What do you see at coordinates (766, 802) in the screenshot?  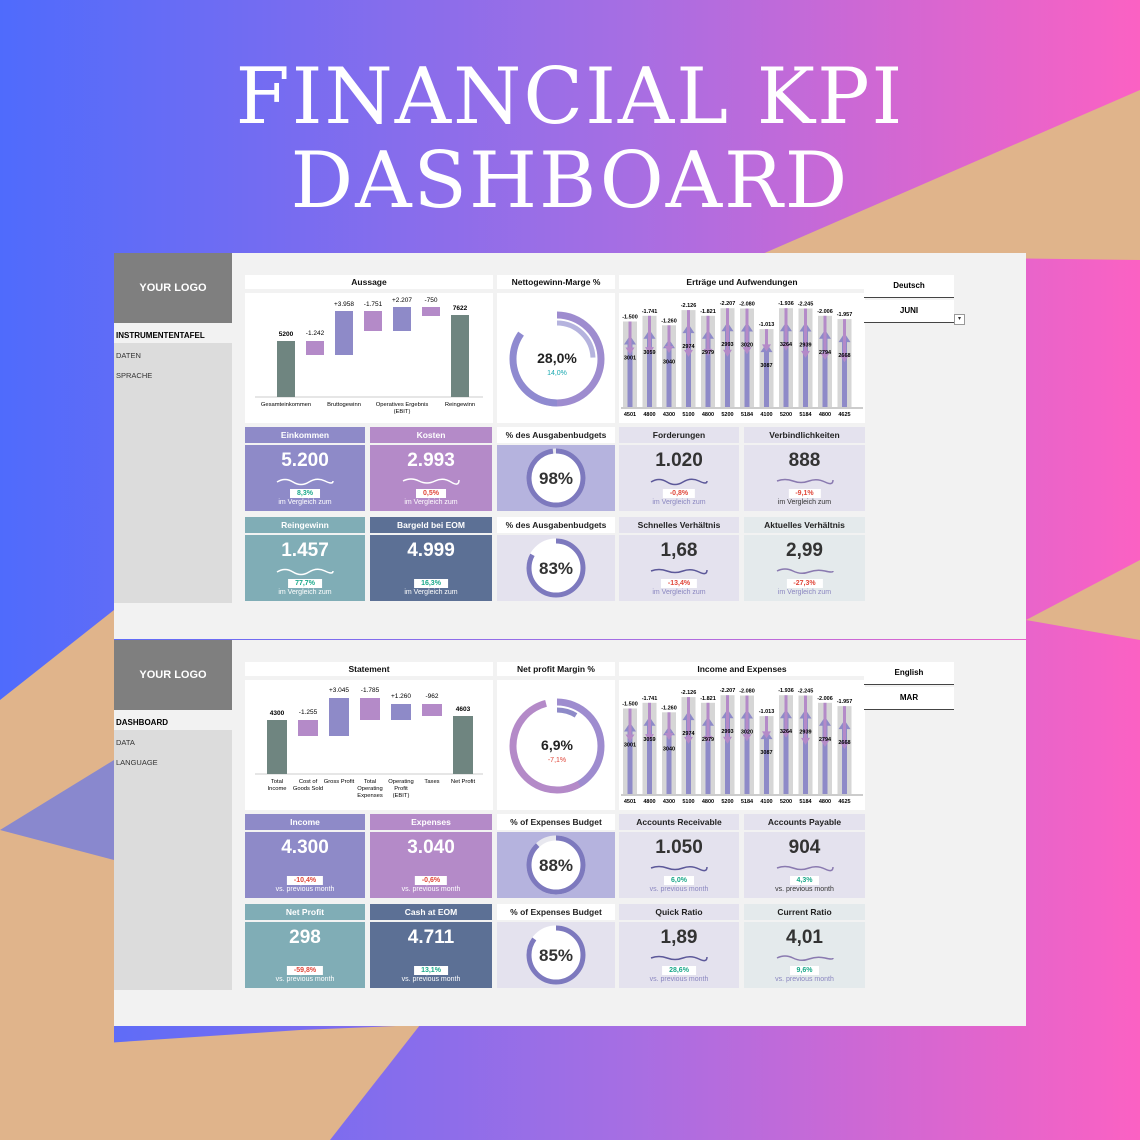 I see `ie-income-label: 4100` at bounding box center [766, 802].